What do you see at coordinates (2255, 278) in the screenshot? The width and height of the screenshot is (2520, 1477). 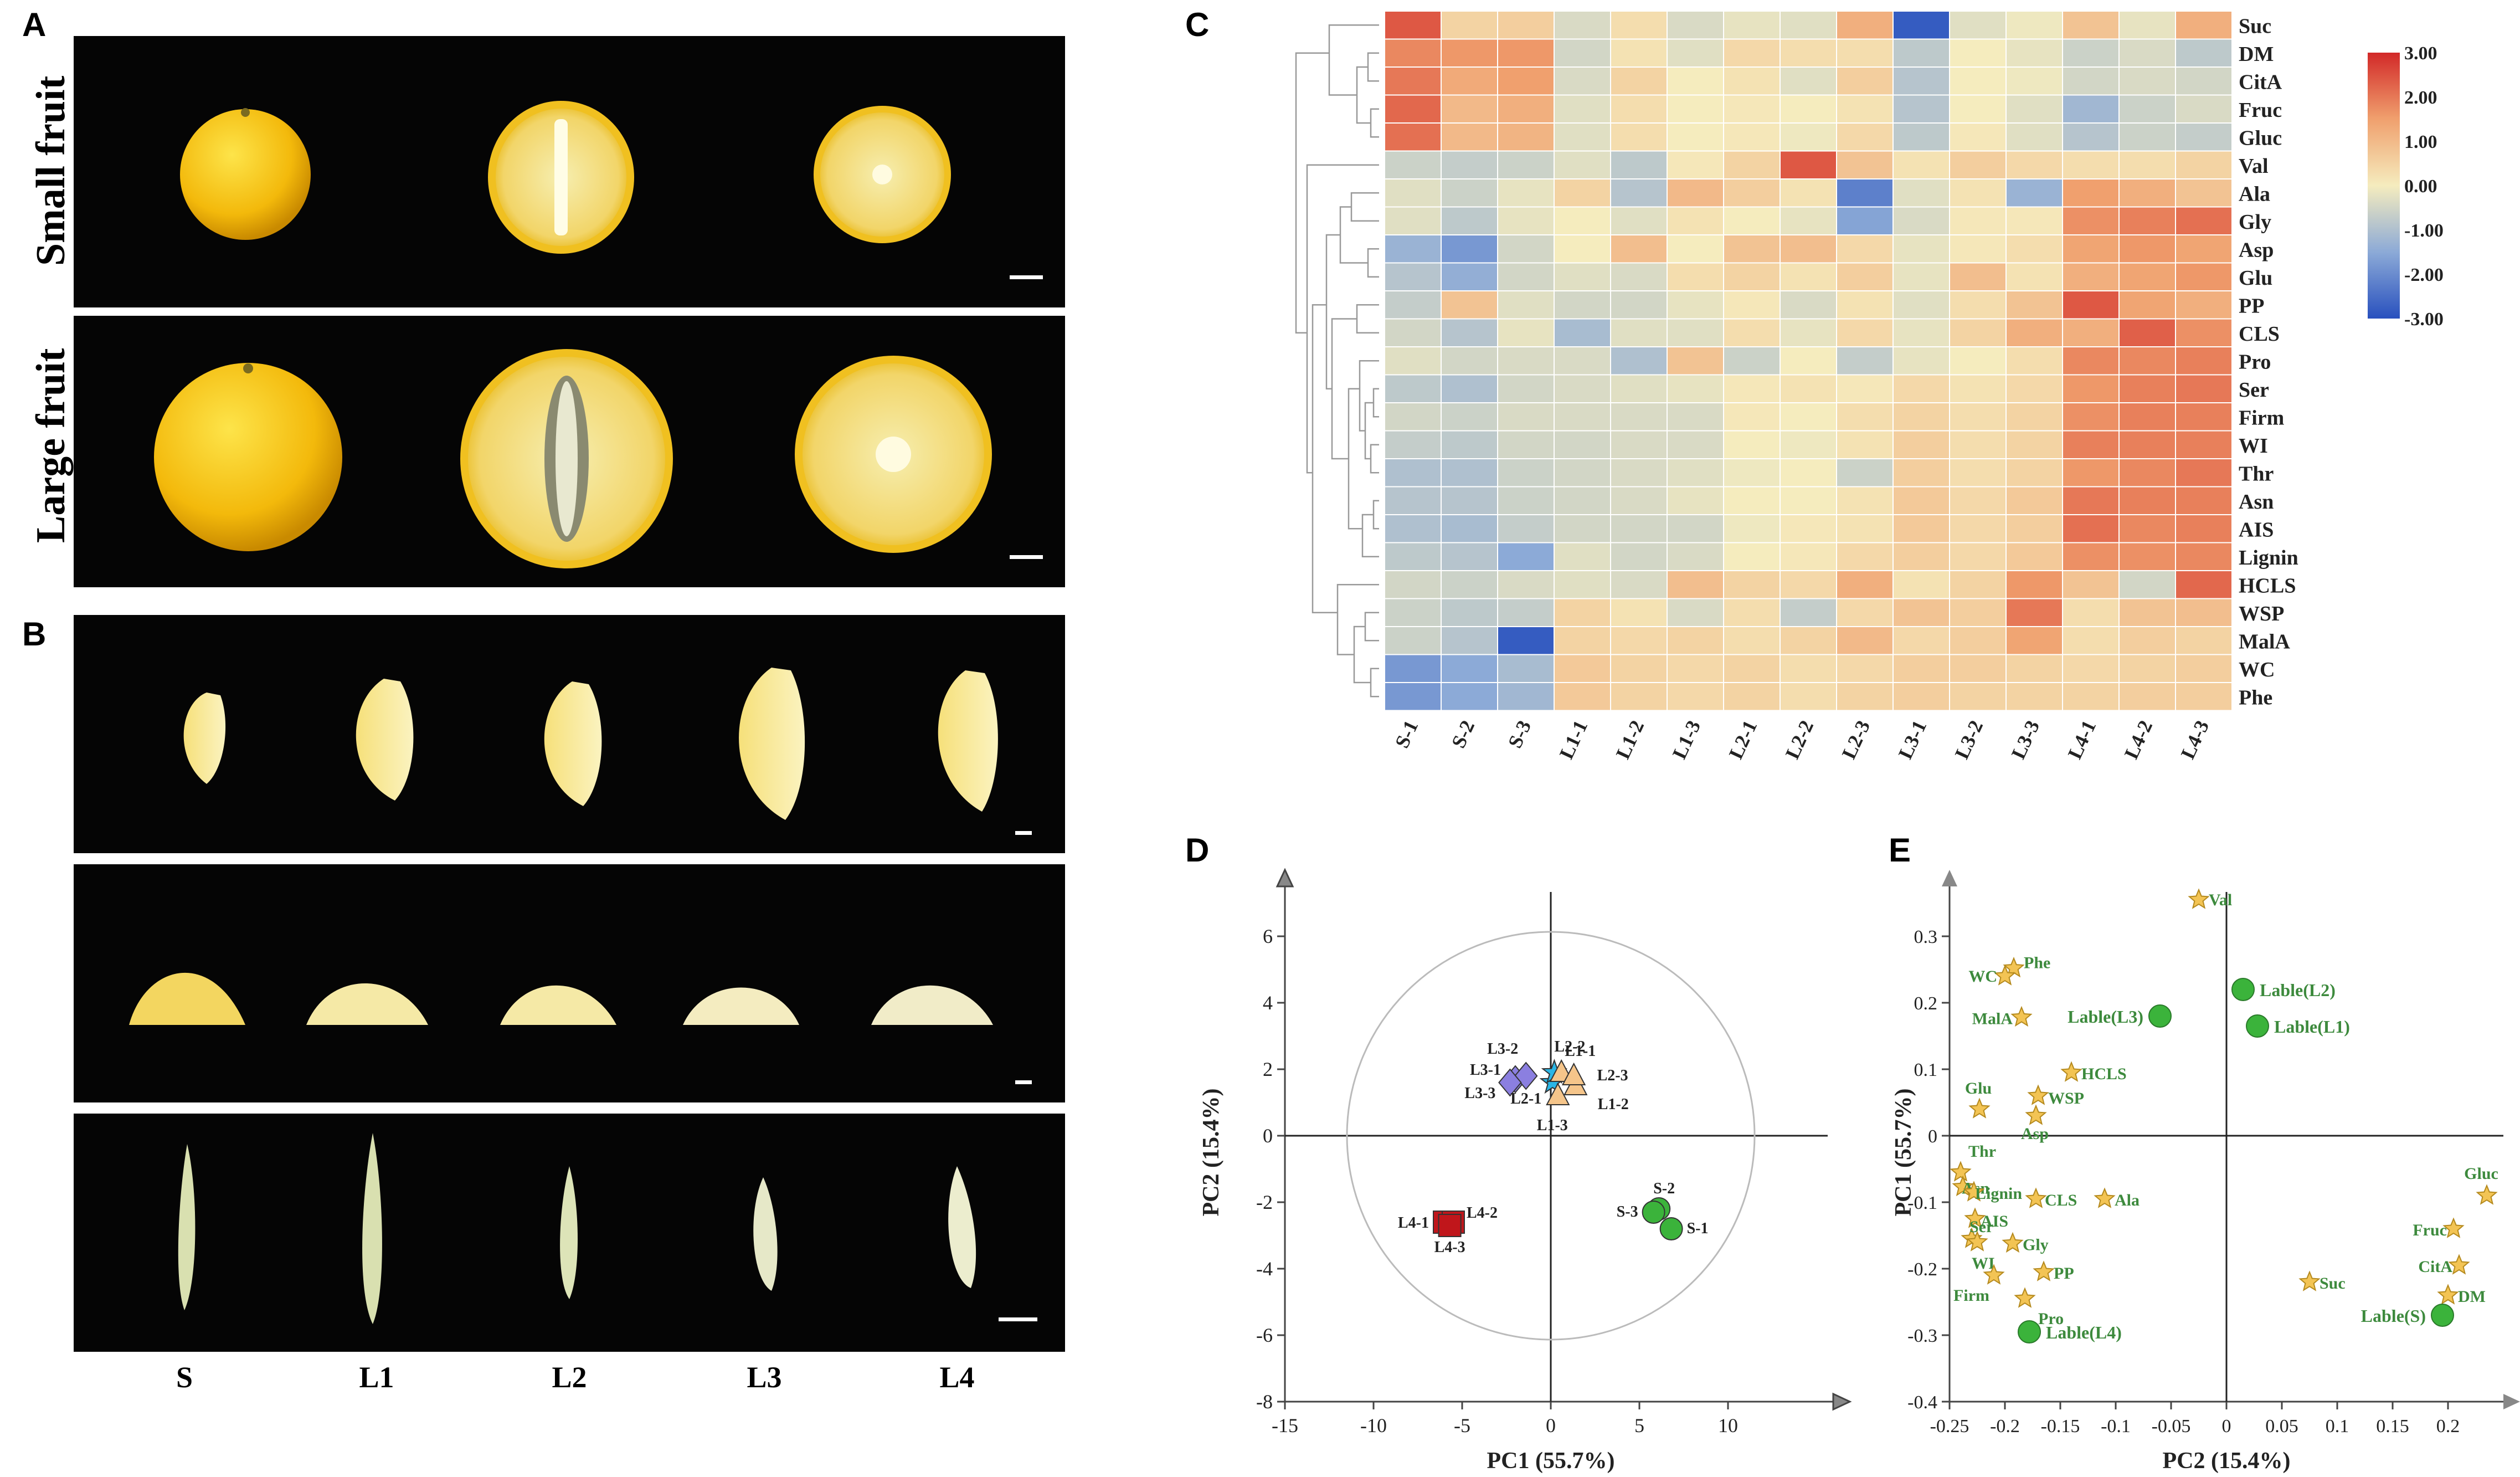 I see `heatmap-row-label: Glu` at bounding box center [2255, 278].